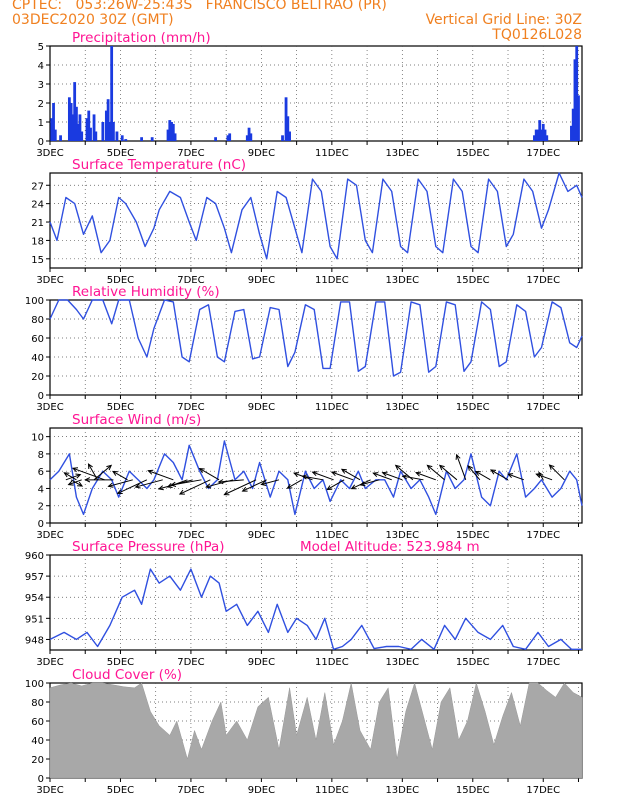 The width and height of the screenshot is (618, 800). What do you see at coordinates (41, 507) in the screenshot?
I see `wind-ytick-label: 2` at bounding box center [41, 507].